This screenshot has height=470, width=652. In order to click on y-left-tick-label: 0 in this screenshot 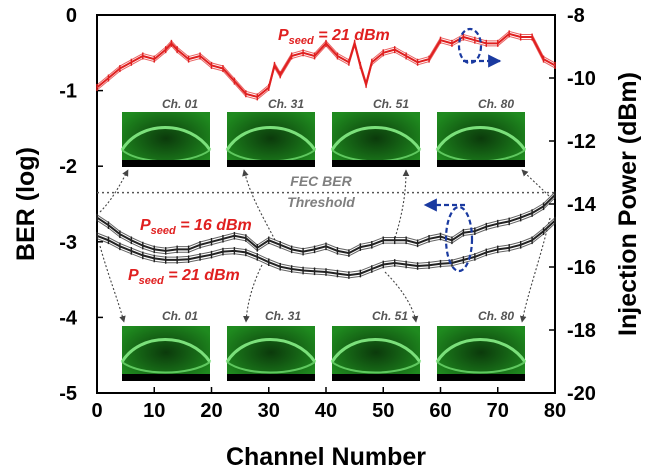, I will do `click(71, 16)`.